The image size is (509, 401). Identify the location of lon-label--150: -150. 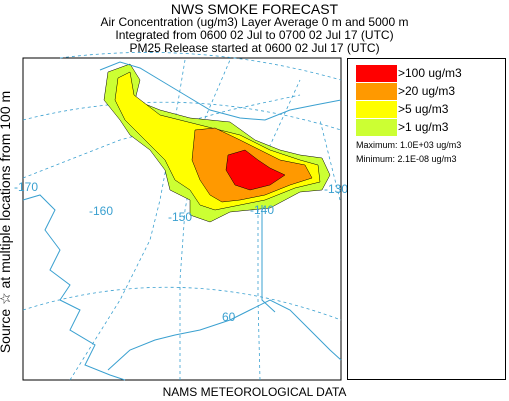
(180, 217).